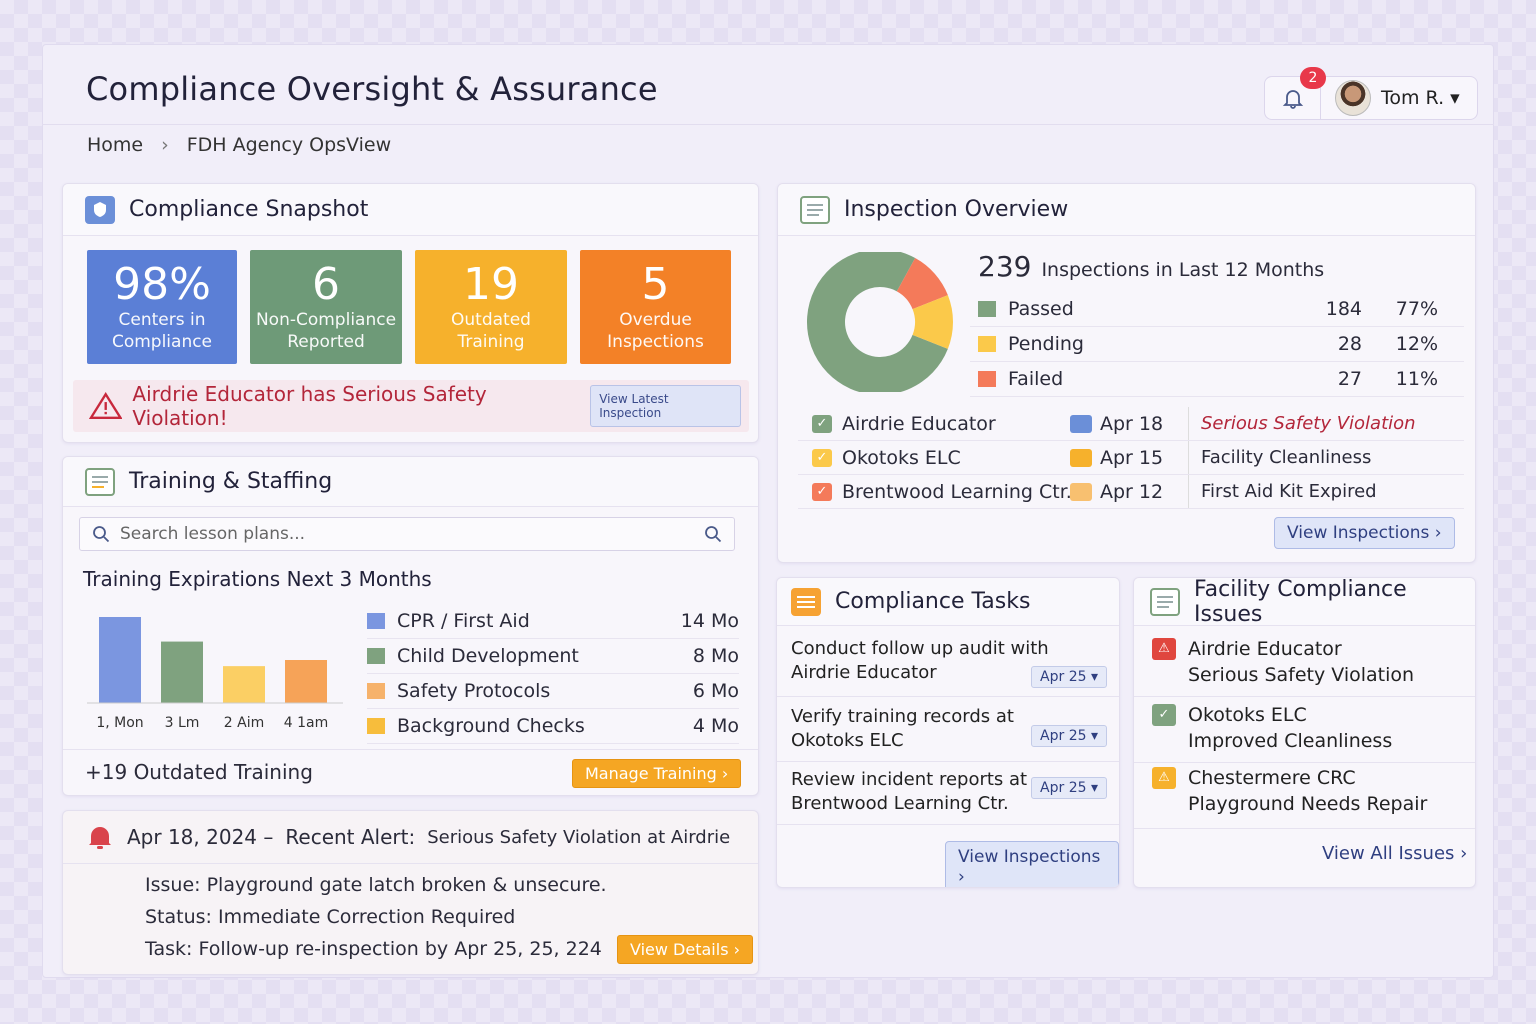 The height and width of the screenshot is (1024, 1536). I want to click on legend-label: Child Development, so click(488, 656).